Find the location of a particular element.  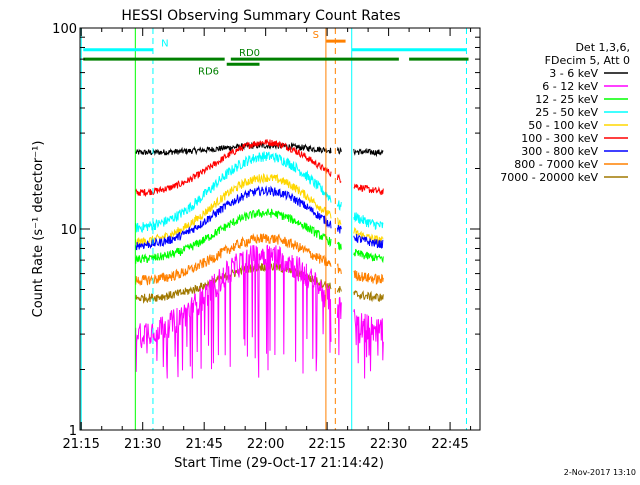

legend-entry-label-4: 50 - 100 keV is located at coordinates (563, 125).